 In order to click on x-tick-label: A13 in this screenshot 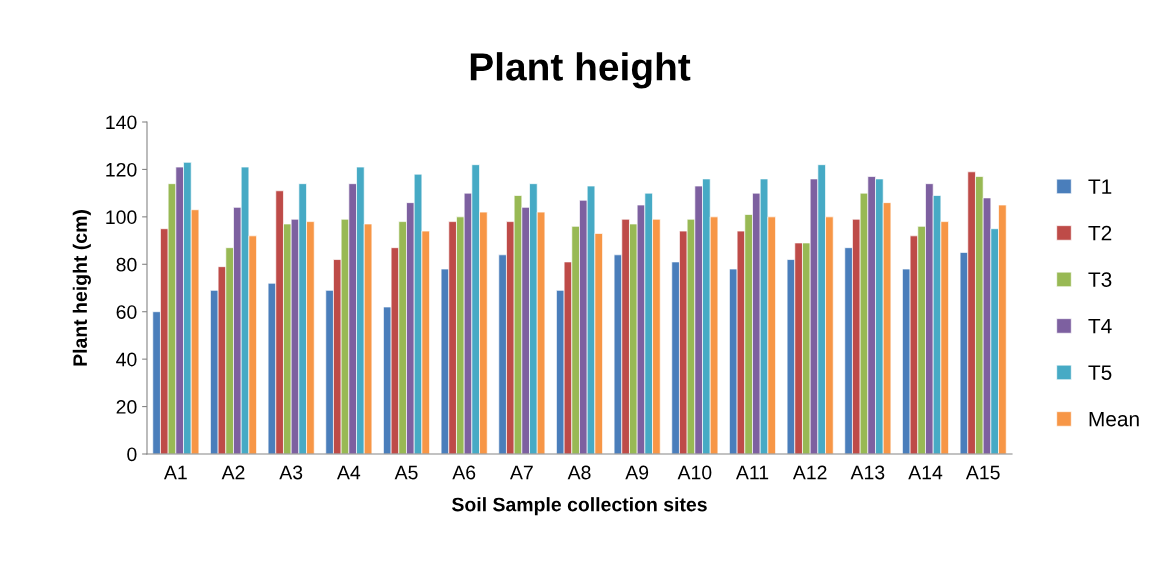, I will do `click(867, 472)`.